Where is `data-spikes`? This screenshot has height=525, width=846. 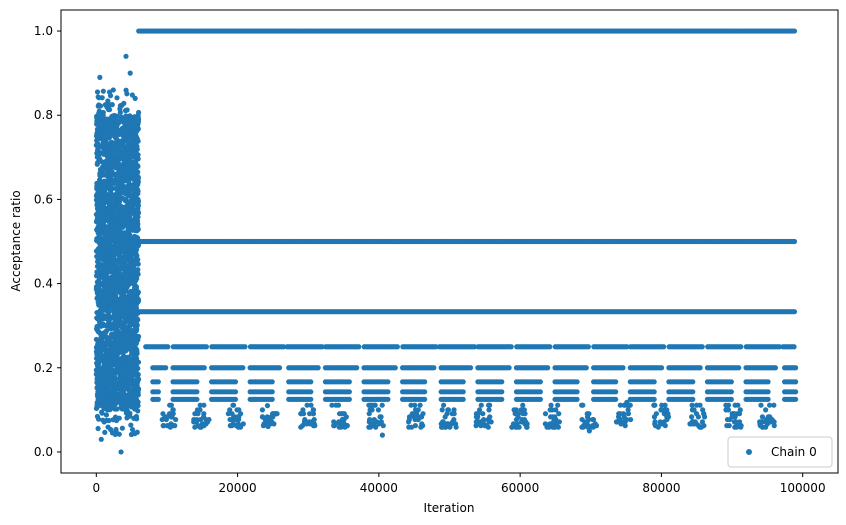
data-spikes is located at coordinates (468, 414).